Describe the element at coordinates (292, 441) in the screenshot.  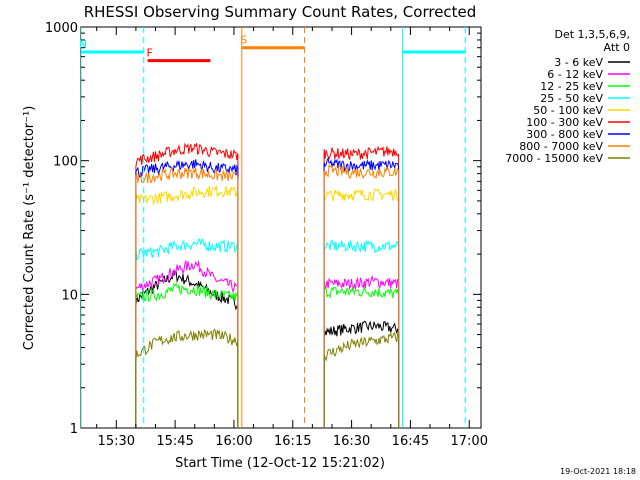
I see `x-tick-label: 16:15` at that location.